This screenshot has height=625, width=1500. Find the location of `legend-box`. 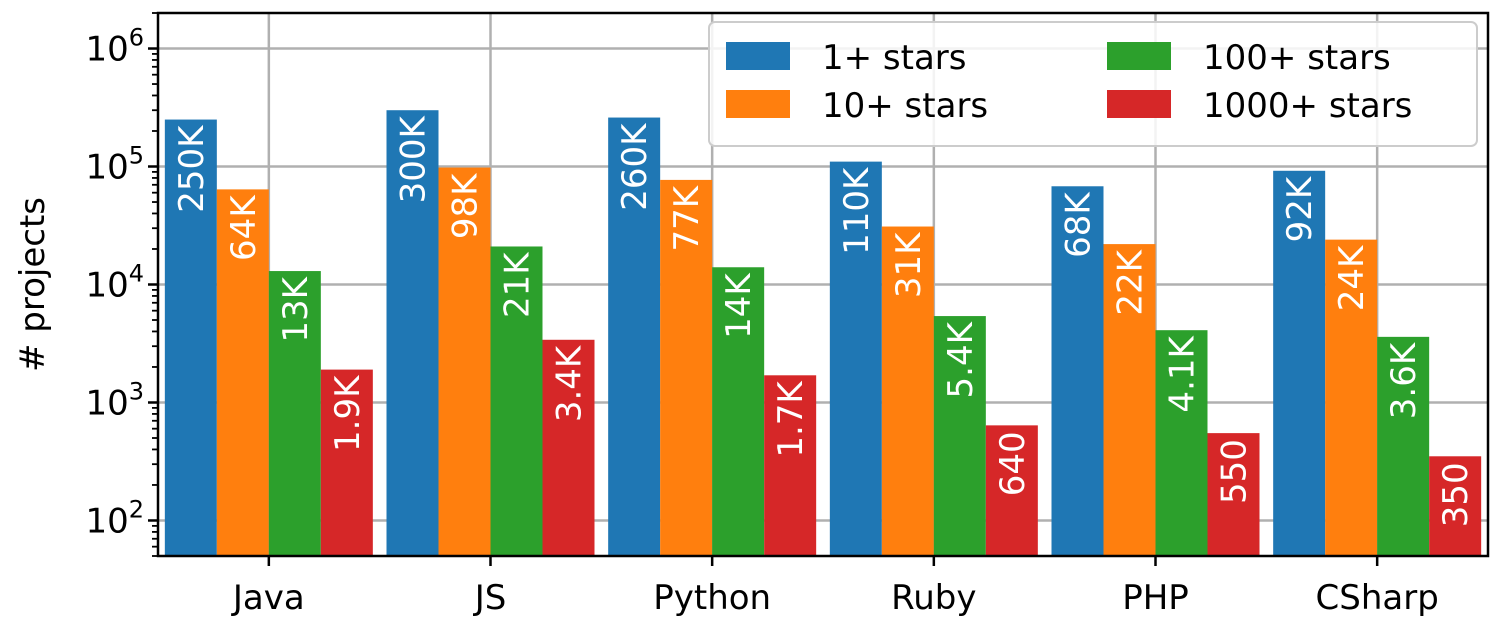

legend-box is located at coordinates (1093, 84).